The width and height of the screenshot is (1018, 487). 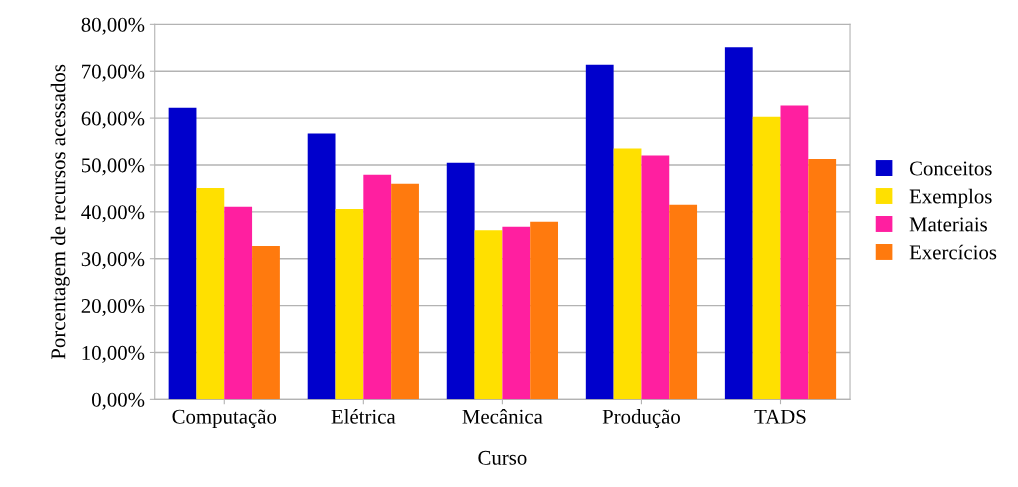 What do you see at coordinates (363, 416) in the screenshot?
I see `x-tick-label: Elétrica` at bounding box center [363, 416].